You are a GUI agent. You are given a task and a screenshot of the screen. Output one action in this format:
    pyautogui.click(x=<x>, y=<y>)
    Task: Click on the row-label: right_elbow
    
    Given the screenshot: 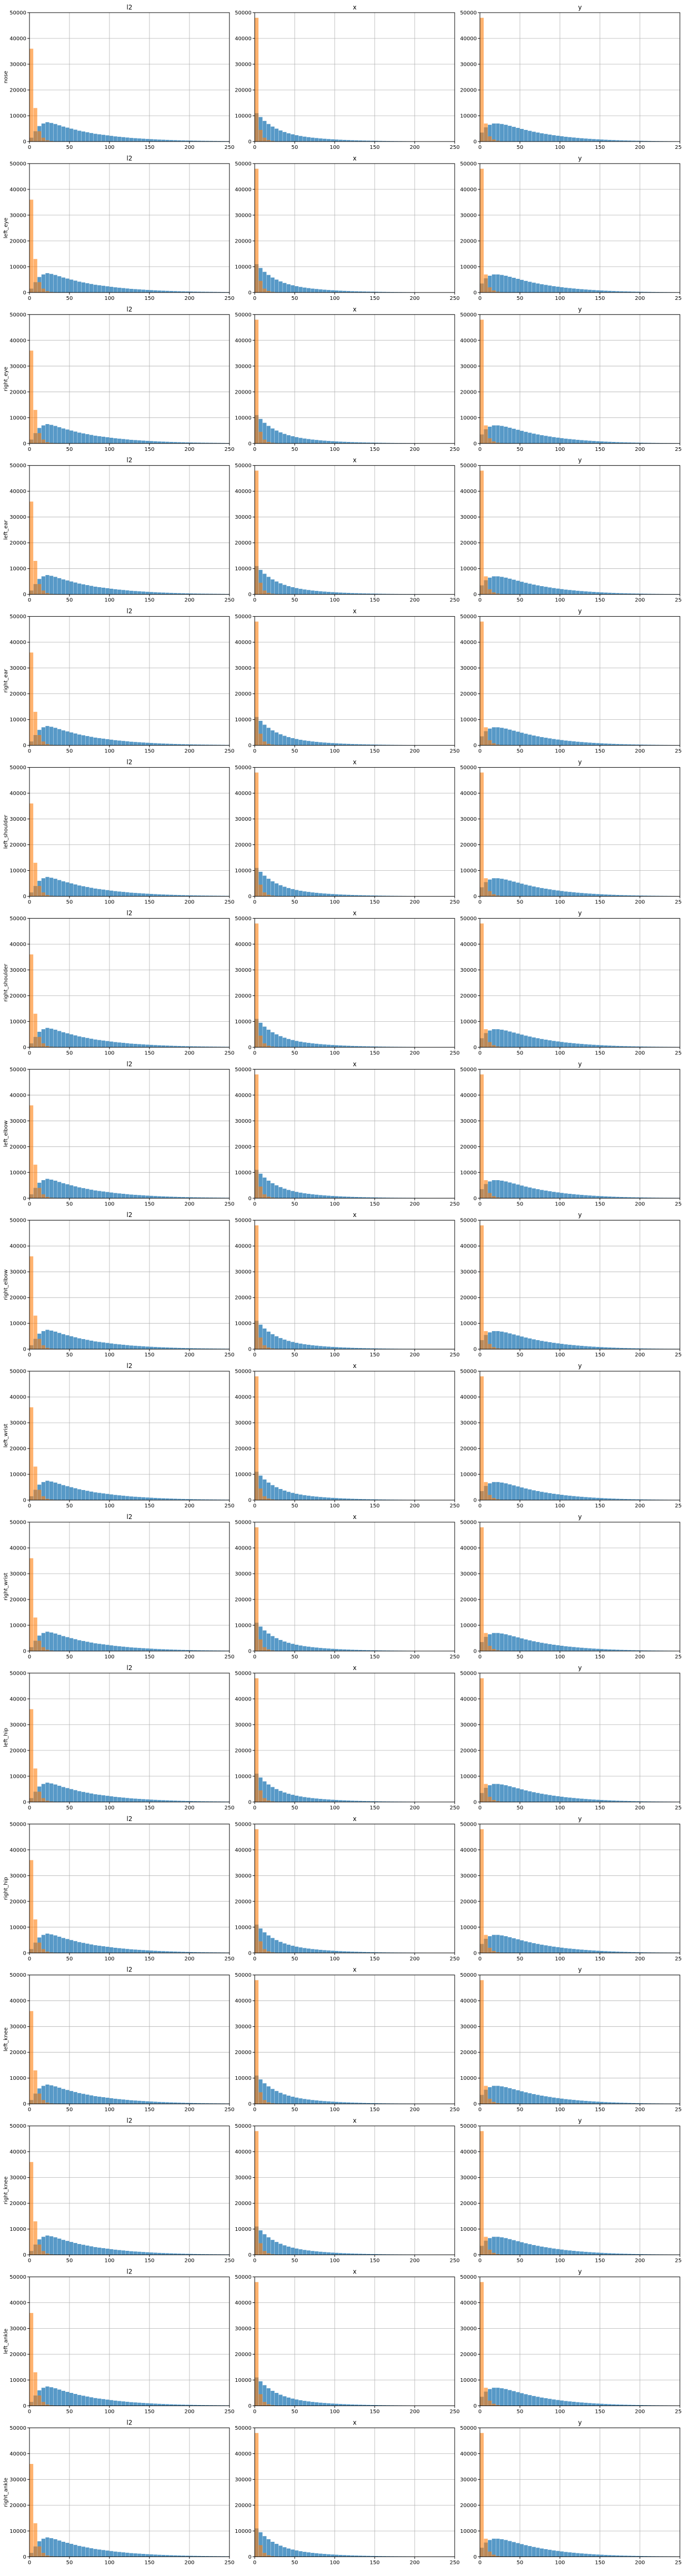 What is the action you would take?
    pyautogui.click(x=6, y=1285)
    